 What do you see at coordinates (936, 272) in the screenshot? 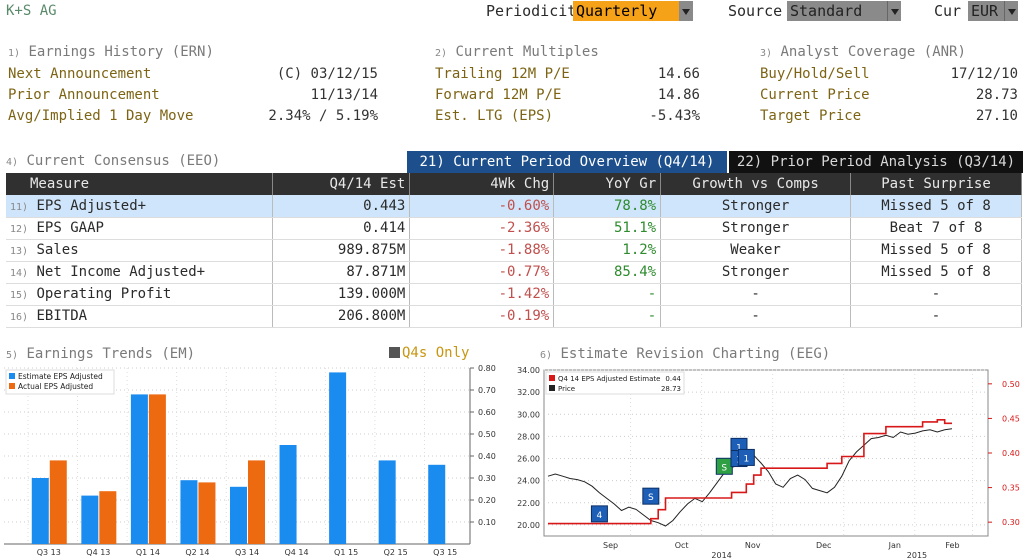
I see `surprise-cell: Missed 5 of 8` at bounding box center [936, 272].